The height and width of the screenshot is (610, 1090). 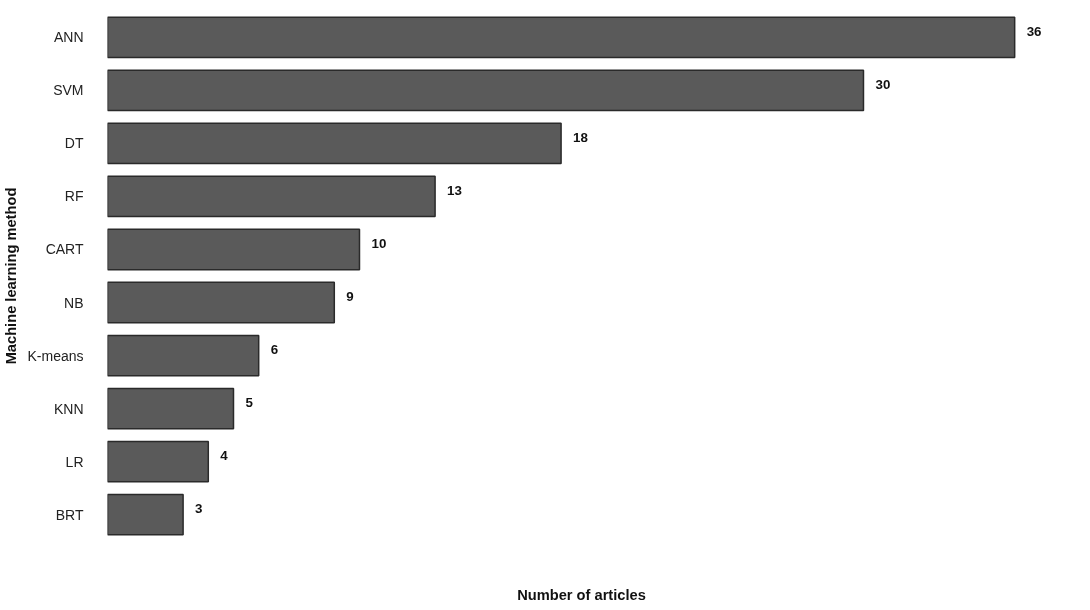 I want to click on y-tick-label: CART, so click(x=64, y=249).